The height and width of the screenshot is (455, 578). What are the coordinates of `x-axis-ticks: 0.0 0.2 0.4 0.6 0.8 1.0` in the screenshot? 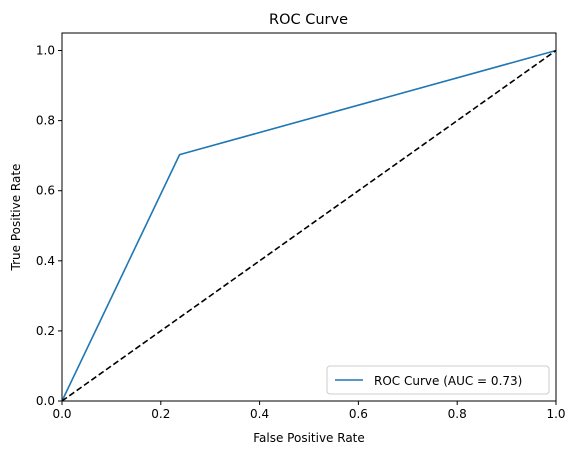 It's located at (309, 411).